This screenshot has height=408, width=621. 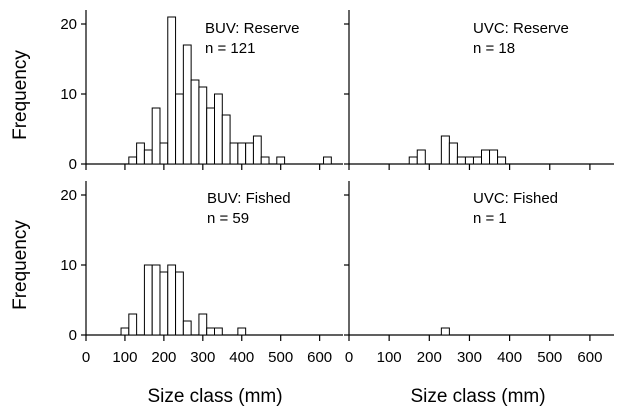 What do you see at coordinates (477, 396) in the screenshot?
I see `x-axis-title-right: Size class (mm)` at bounding box center [477, 396].